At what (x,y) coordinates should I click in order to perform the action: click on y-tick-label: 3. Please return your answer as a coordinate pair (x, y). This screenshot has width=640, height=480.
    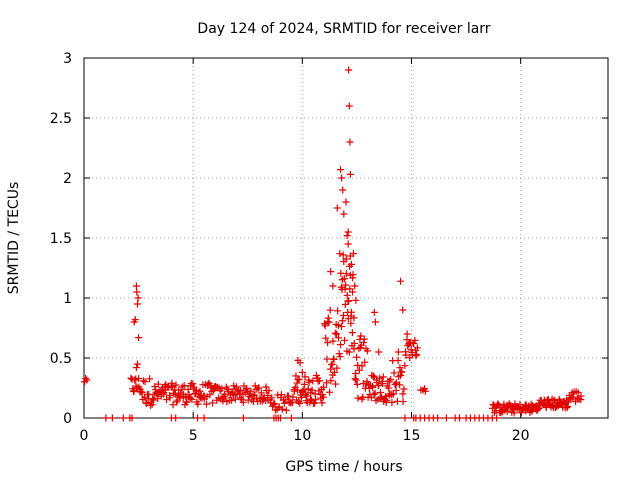
    Looking at the image, I should click on (67, 59).